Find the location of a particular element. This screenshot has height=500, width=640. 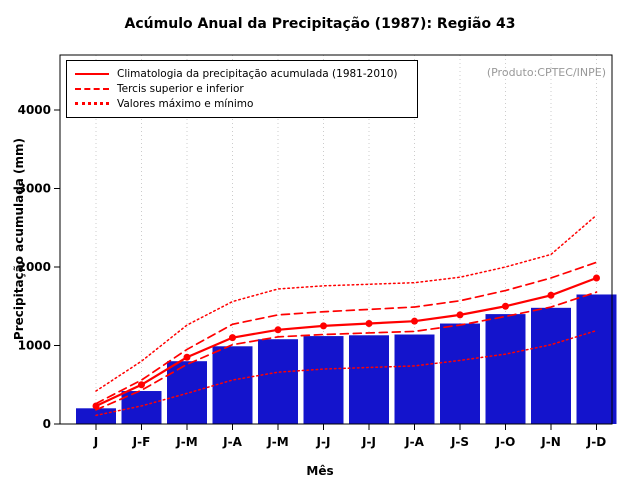

dotted-line-icon is located at coordinates (92, 103).